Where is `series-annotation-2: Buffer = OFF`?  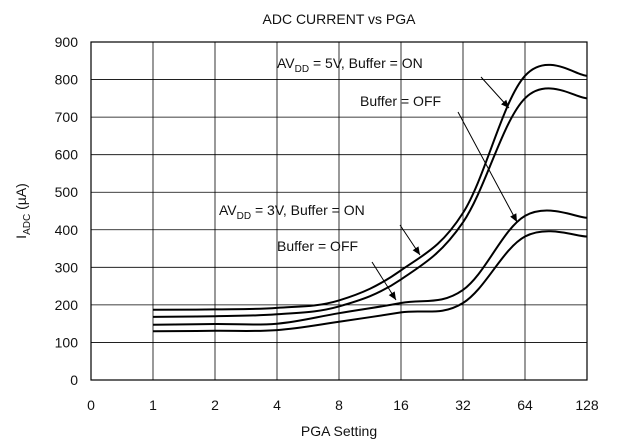 series-annotation-2: Buffer = OFF is located at coordinates (400, 101).